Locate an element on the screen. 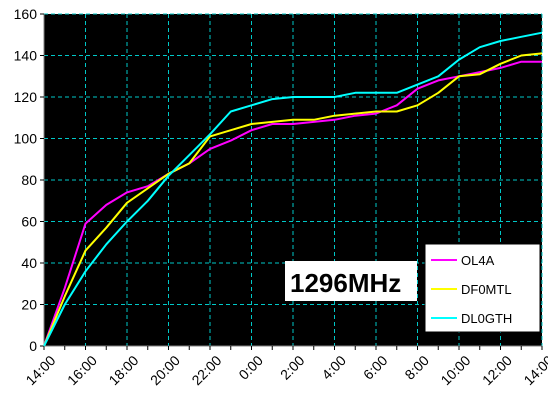  y-tick-label: 160 is located at coordinates (26, 14).